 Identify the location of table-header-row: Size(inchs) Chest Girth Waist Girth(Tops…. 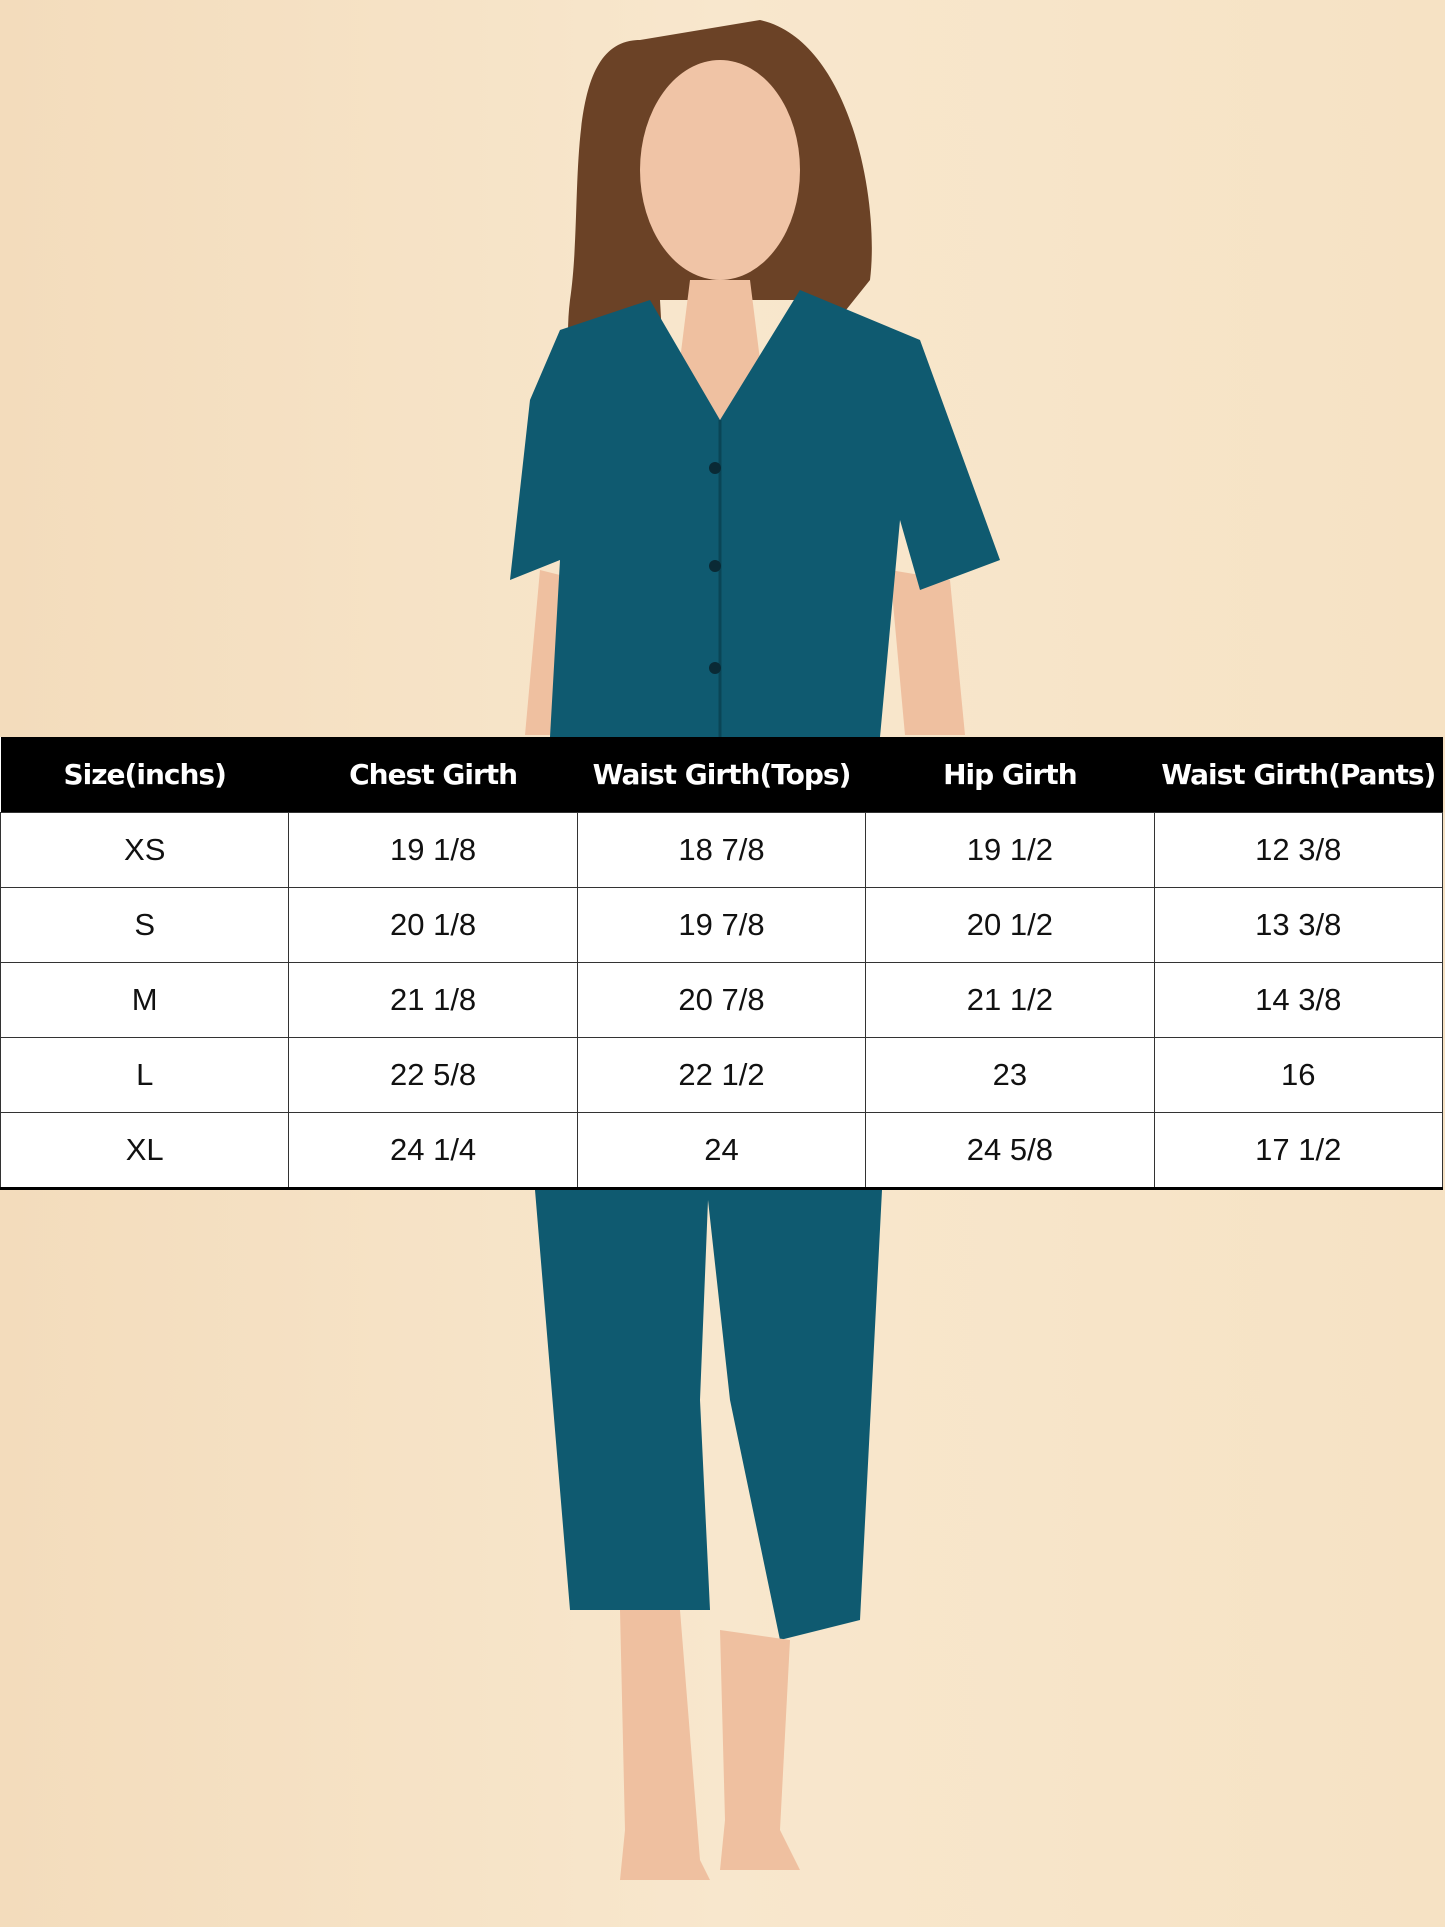
(721, 775).